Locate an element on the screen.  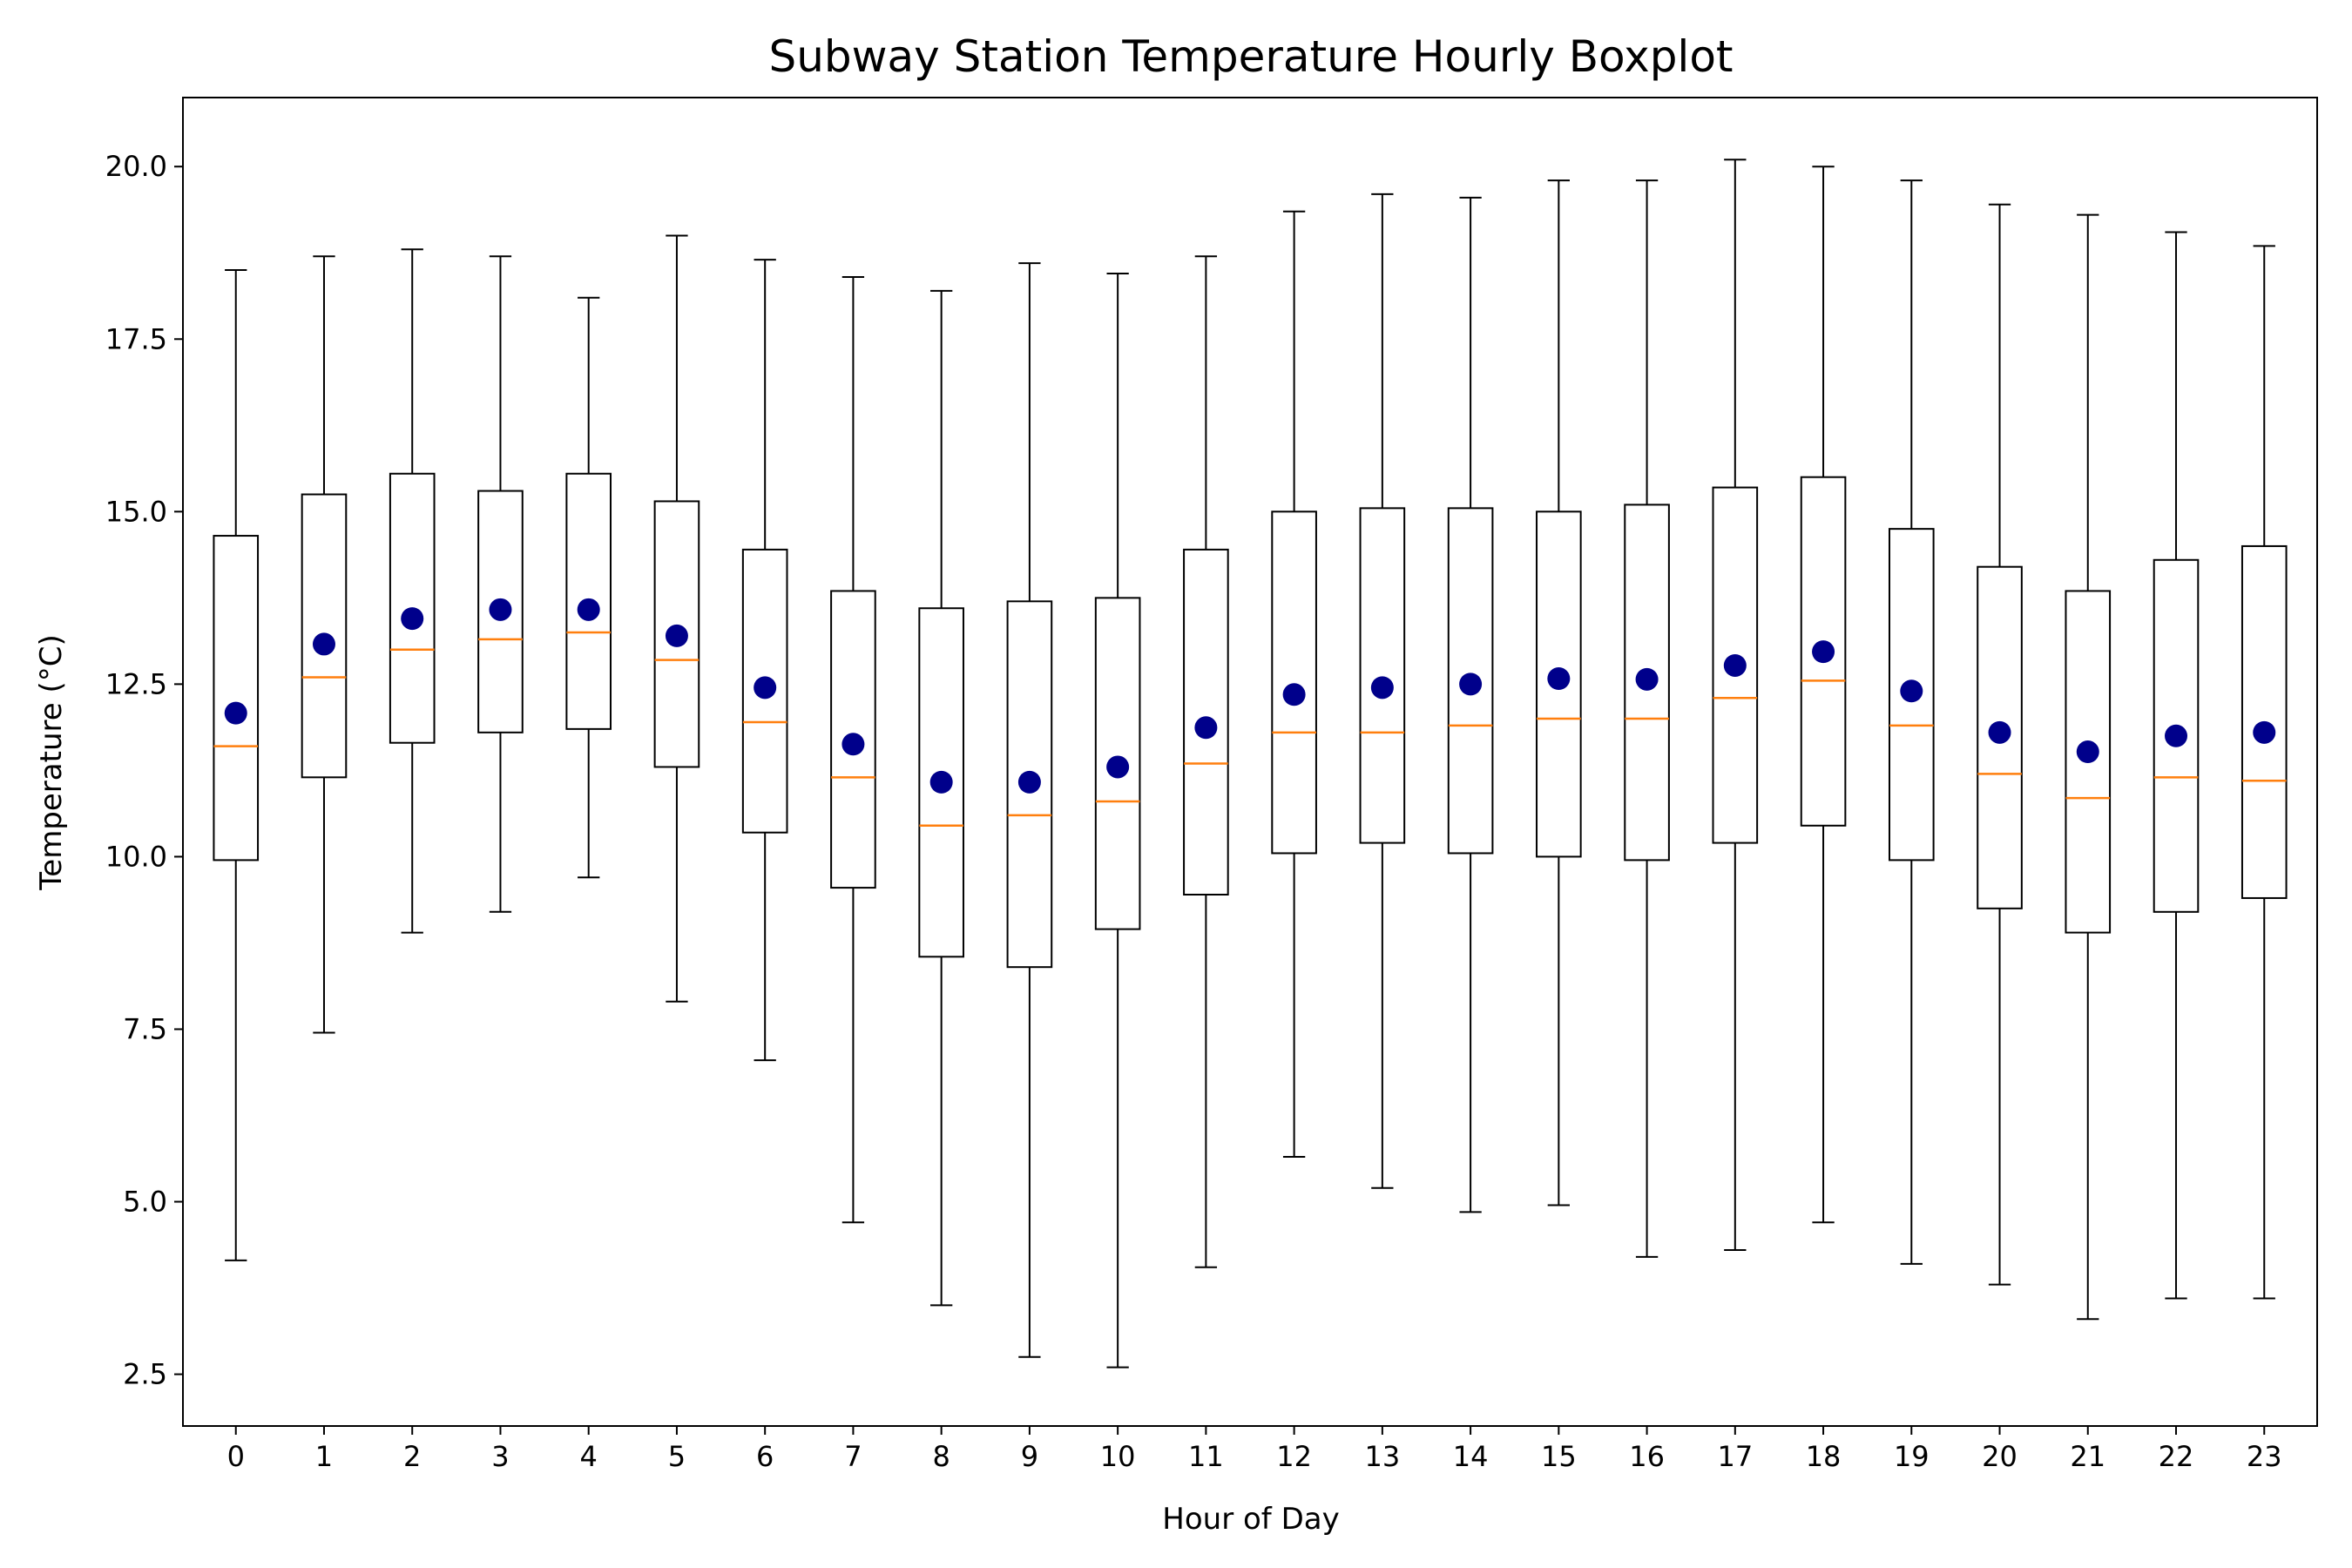
x-tick-label: 15 is located at coordinates (1559, 1457).